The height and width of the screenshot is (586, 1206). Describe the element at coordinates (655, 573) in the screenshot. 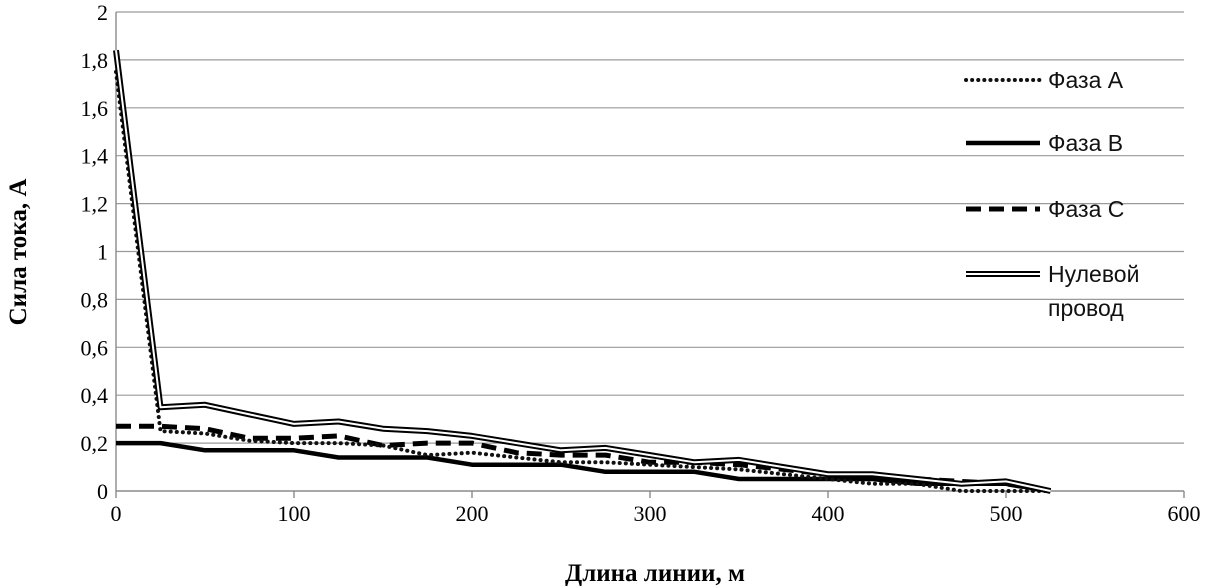

I see `x-axis-title: Длина линии, м` at that location.